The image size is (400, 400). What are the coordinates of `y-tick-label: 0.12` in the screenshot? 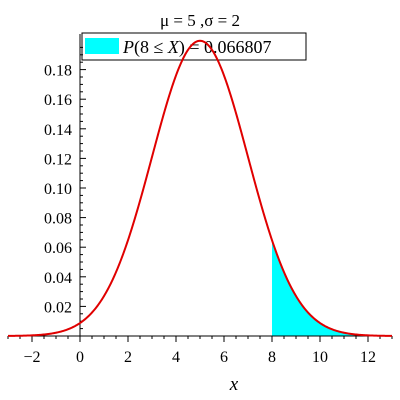 It's located at (58, 159).